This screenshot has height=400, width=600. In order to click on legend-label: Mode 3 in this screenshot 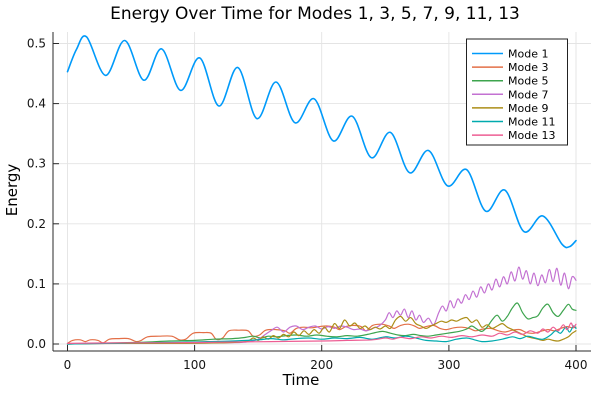, I will do `click(528, 67)`.